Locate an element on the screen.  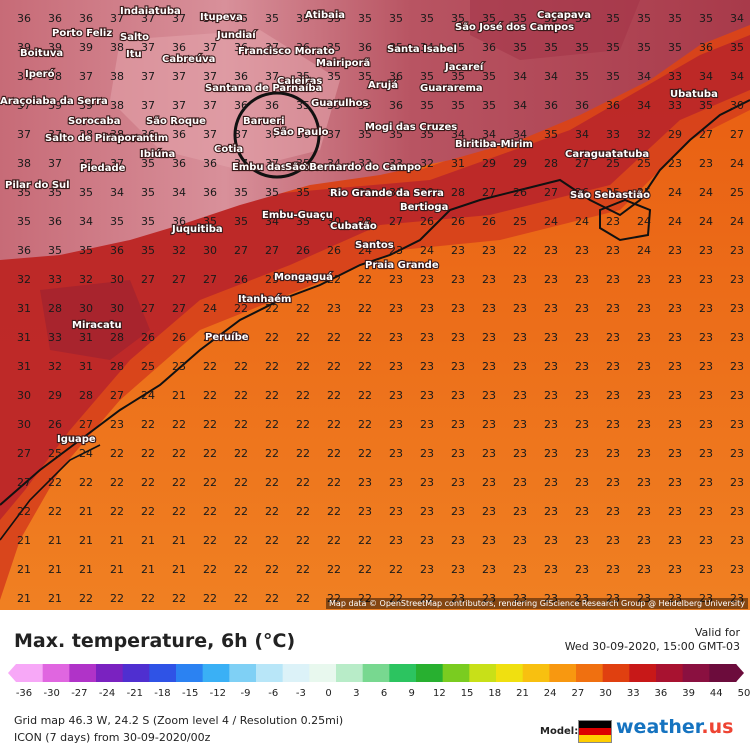
city-label: Pilar do Sul is located at coordinates (37, 185).